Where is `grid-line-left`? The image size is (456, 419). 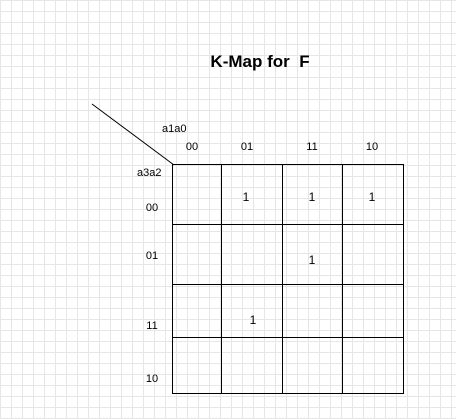 grid-line-left is located at coordinates (172, 279).